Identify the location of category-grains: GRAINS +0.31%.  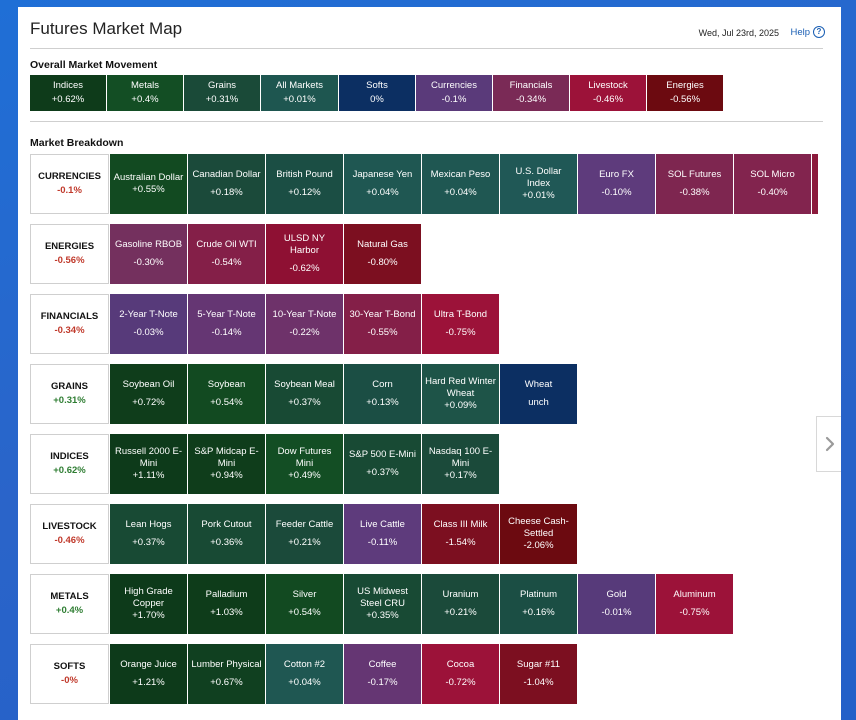
(69, 394).